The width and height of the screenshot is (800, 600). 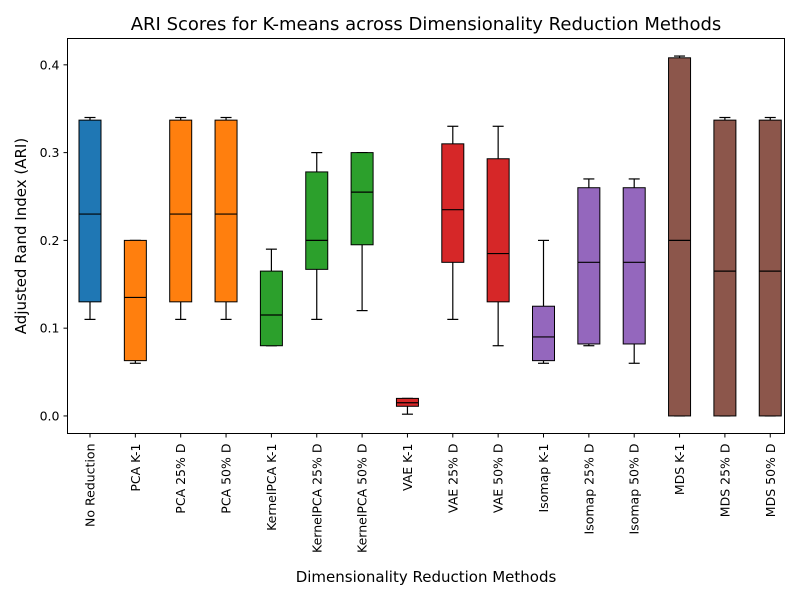 I want to click on x-tick-label: VAE 25% D, so click(x=452, y=479).